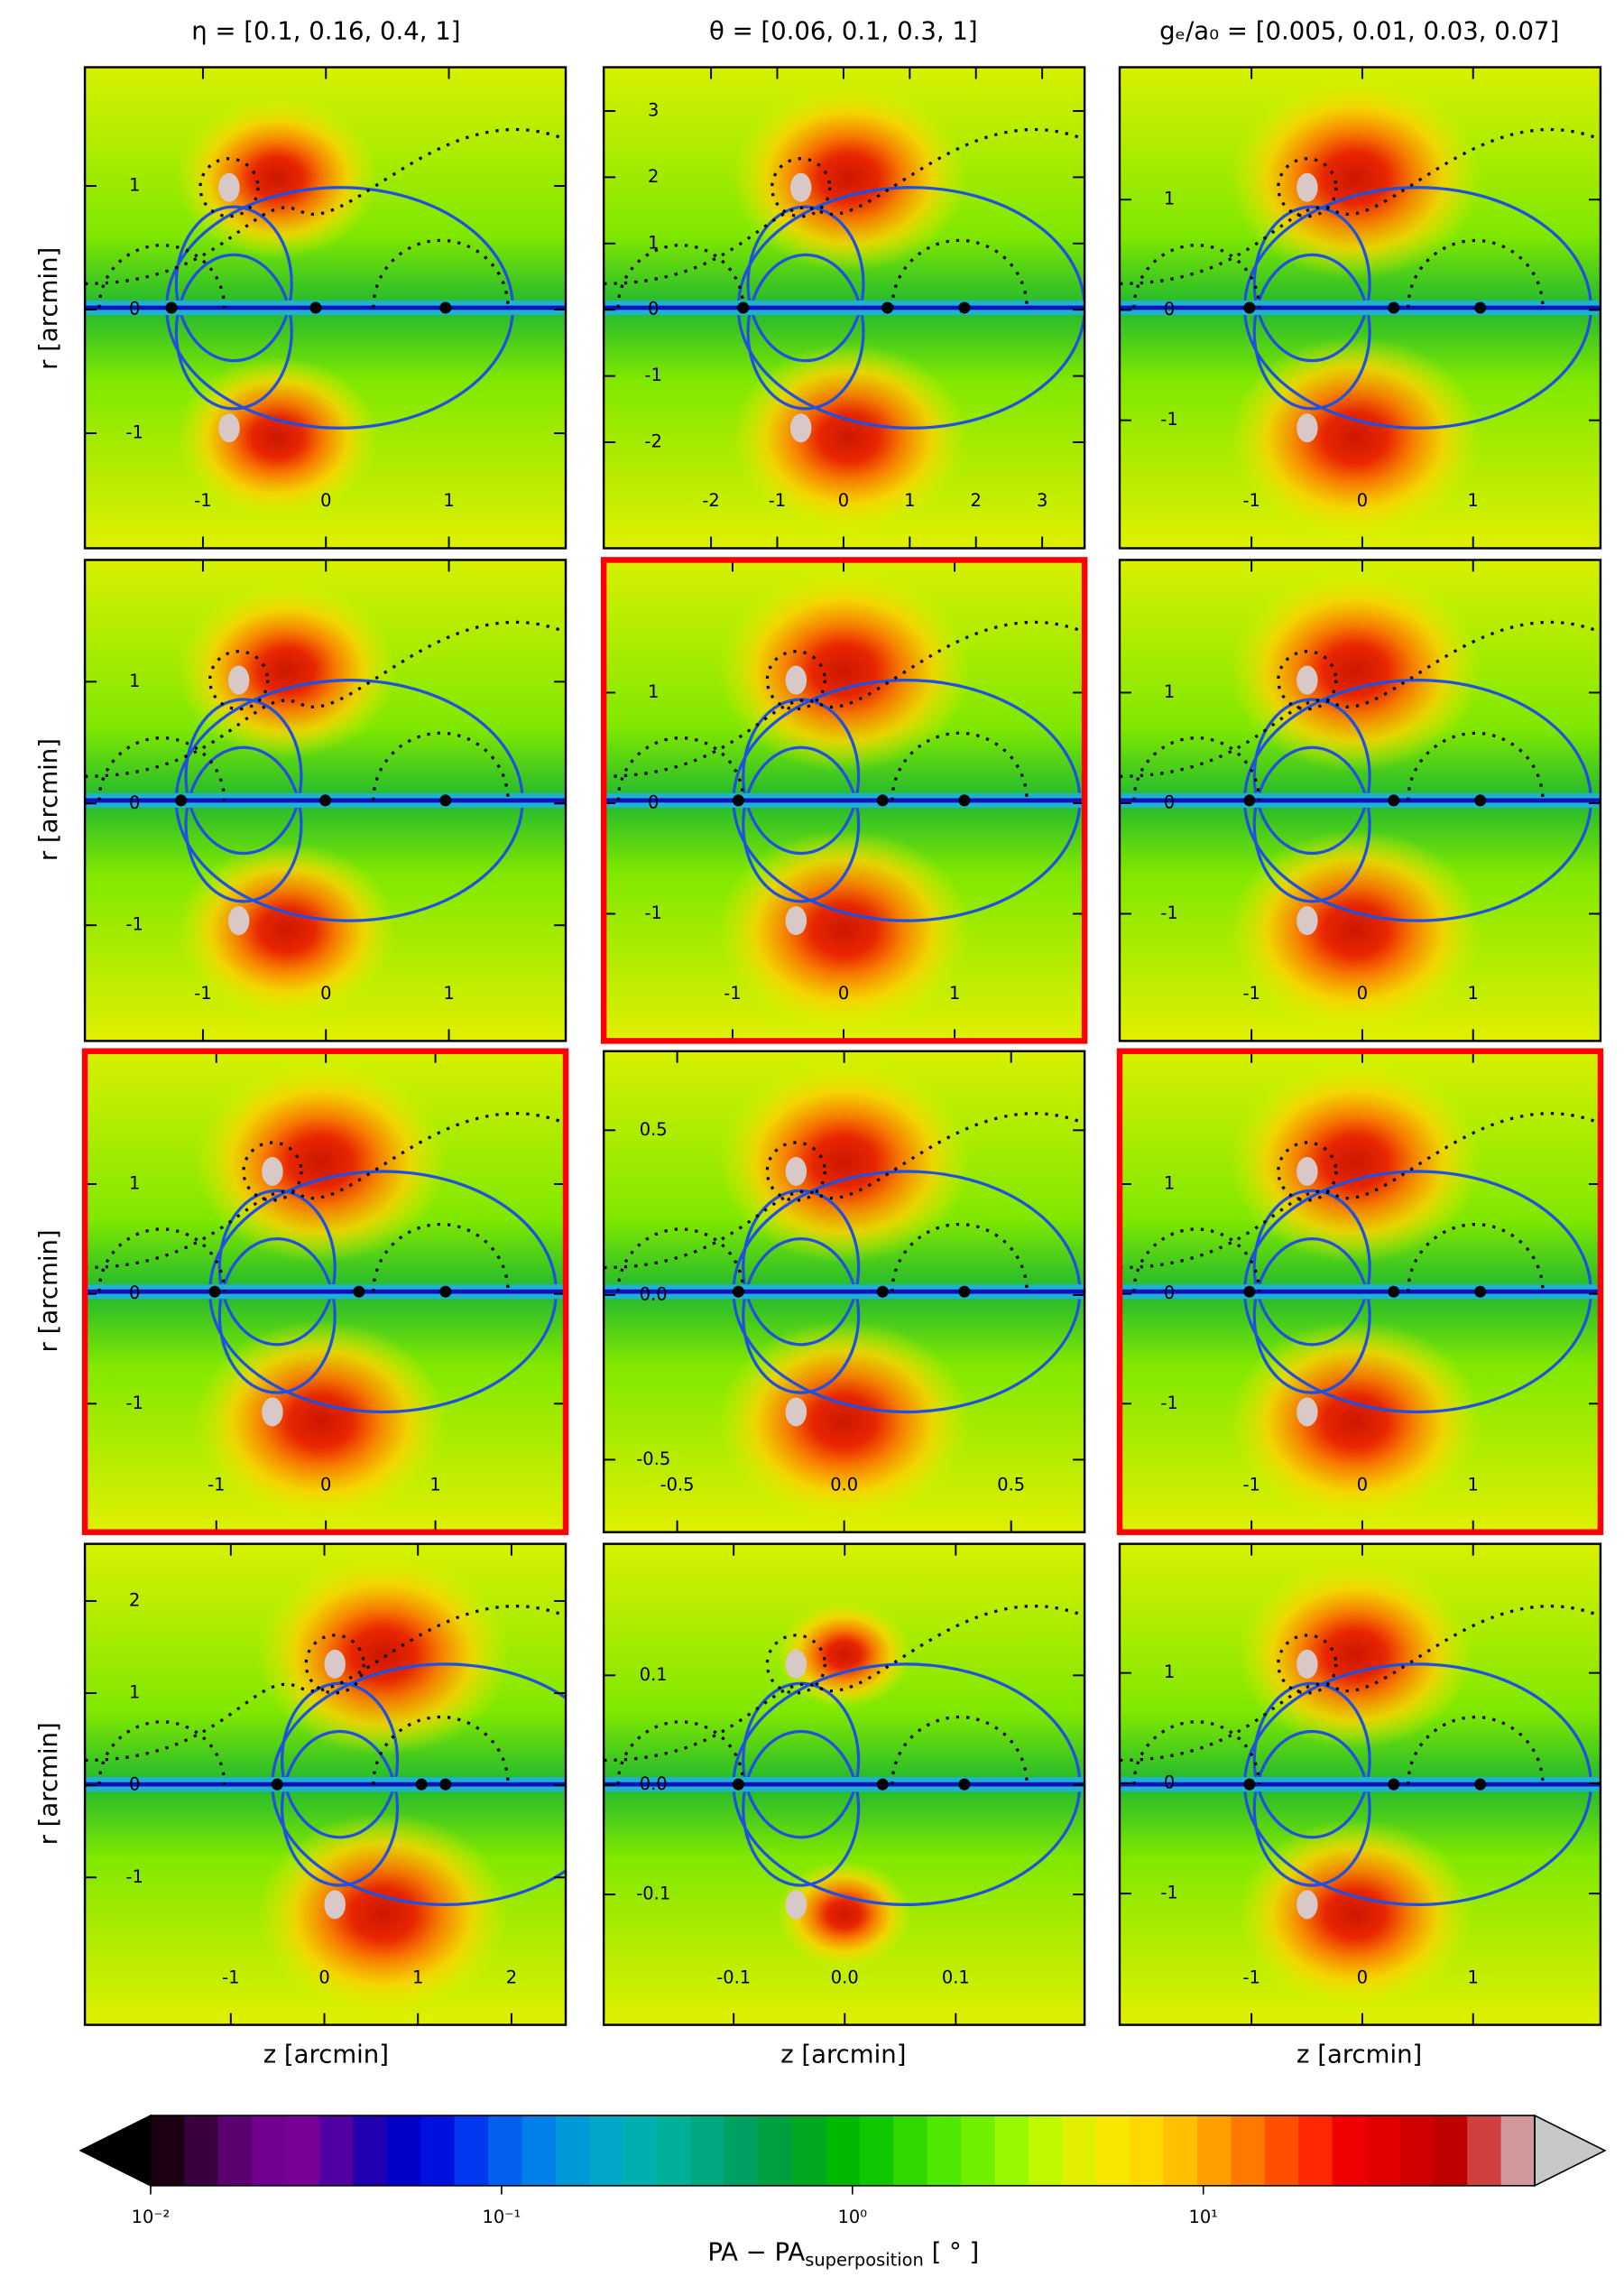 The image size is (1624, 2277). I want to click on colorbar-tick-label: 10⁻¹, so click(502, 2217).